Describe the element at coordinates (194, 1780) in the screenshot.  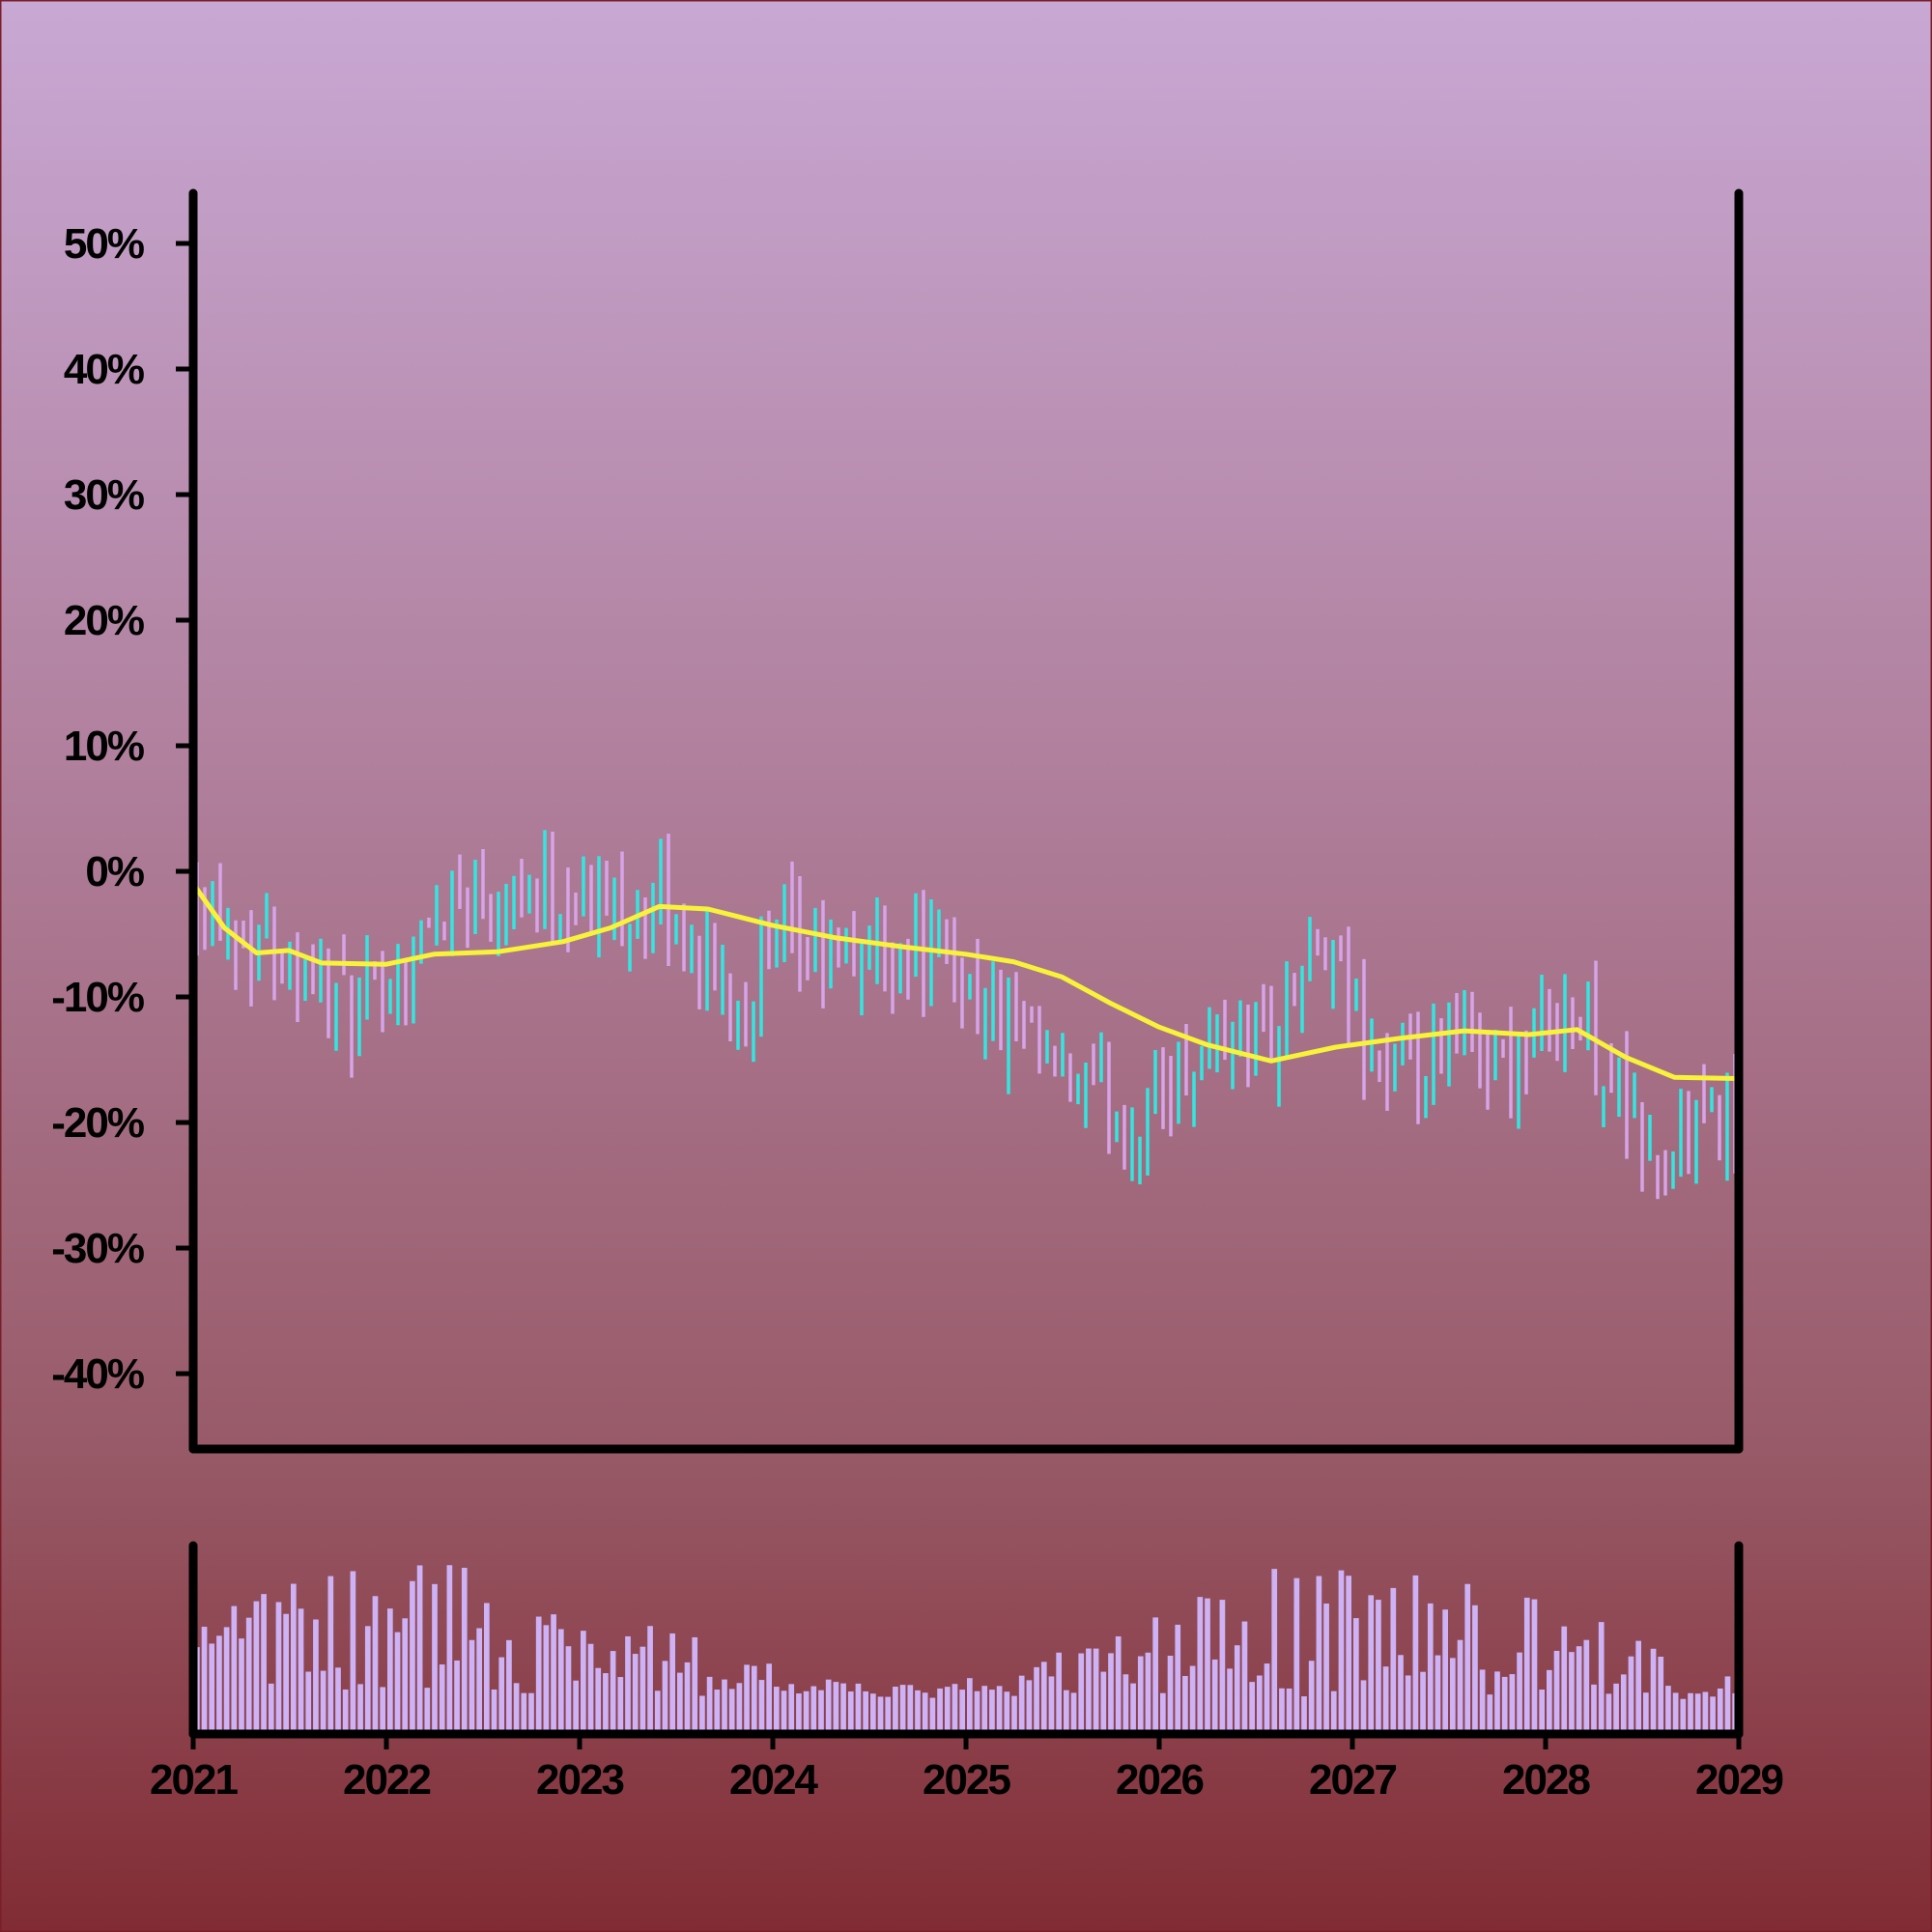
I see `x-tick-label: 2021` at that location.